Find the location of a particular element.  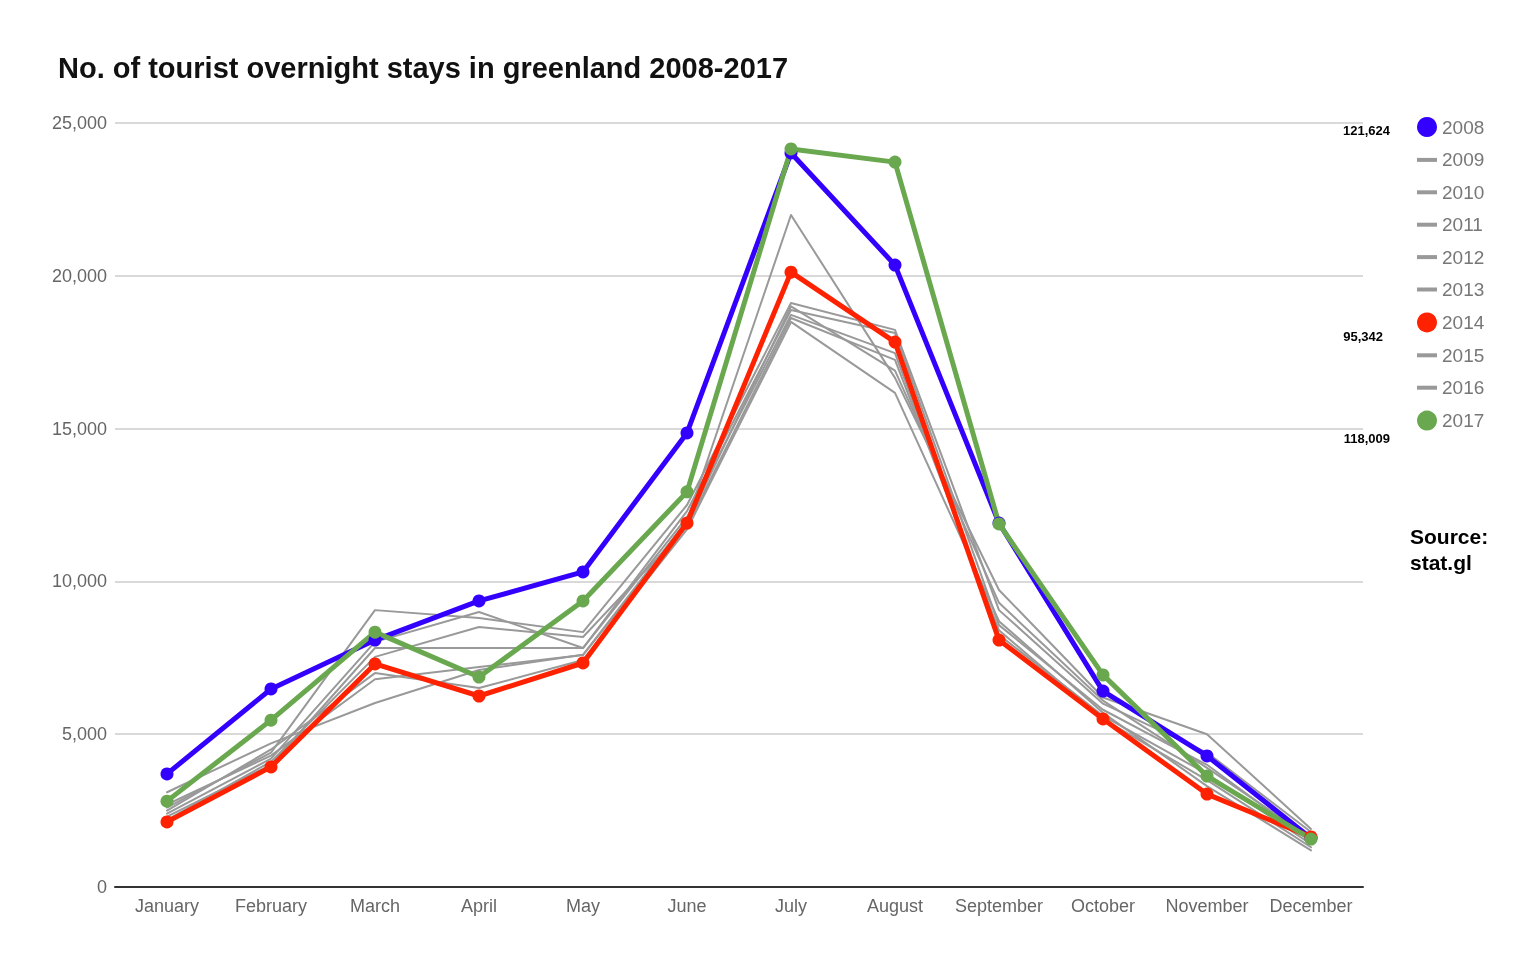

legend-label: 2014 is located at coordinates (1463, 322).